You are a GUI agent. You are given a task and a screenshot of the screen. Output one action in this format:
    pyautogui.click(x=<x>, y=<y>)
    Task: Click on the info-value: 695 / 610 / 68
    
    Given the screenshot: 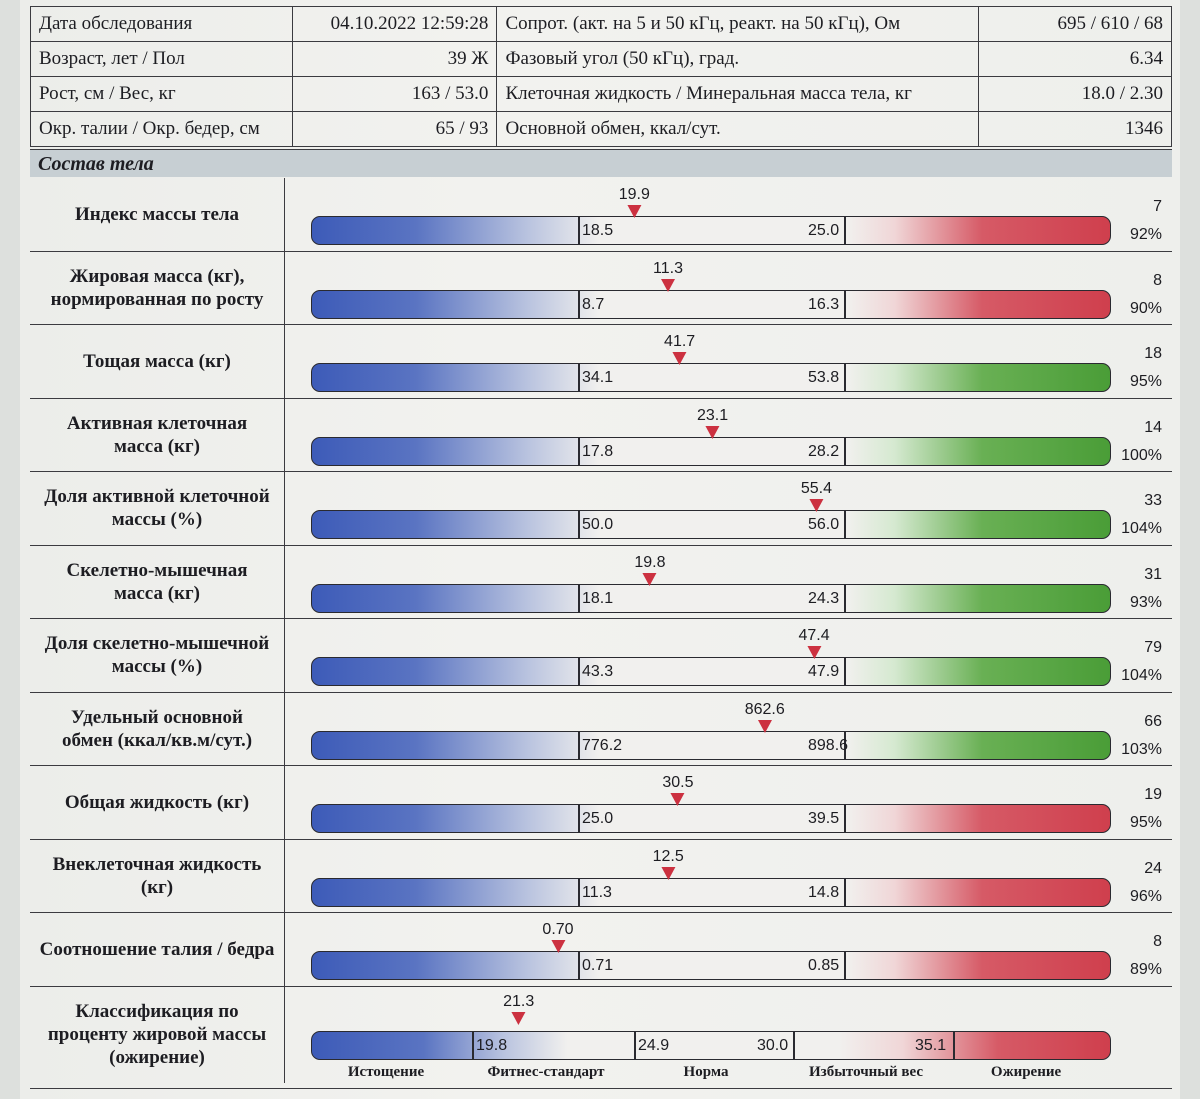 What is the action you would take?
    pyautogui.click(x=1075, y=24)
    